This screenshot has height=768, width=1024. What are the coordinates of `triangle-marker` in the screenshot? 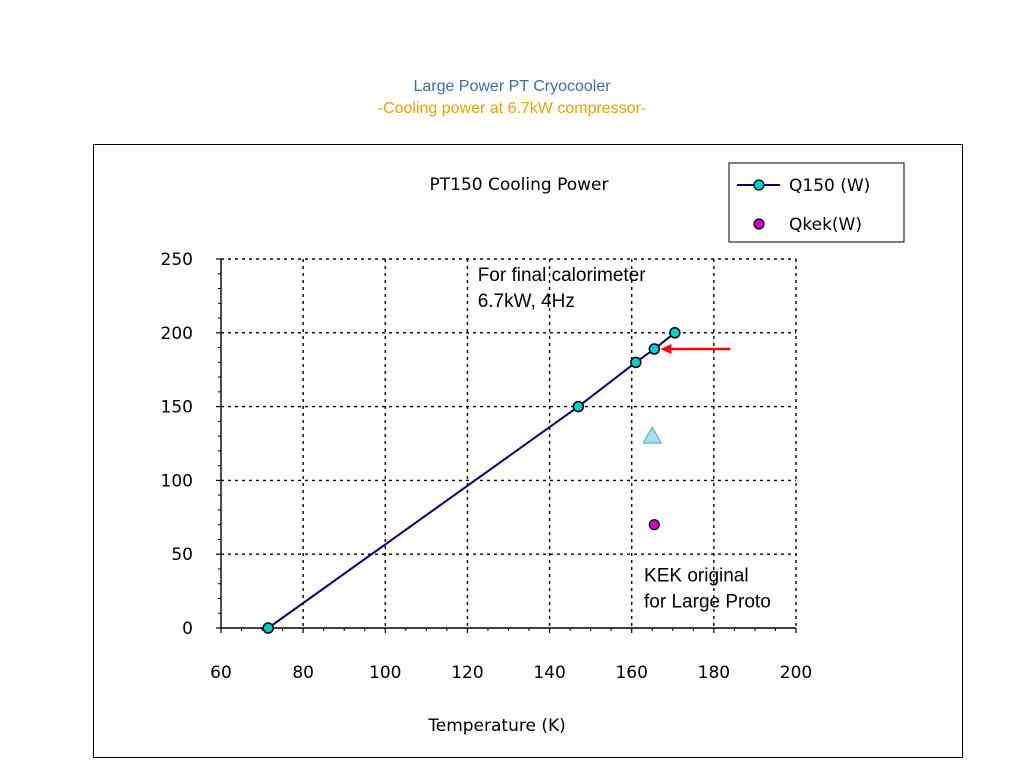 It's located at (652, 435).